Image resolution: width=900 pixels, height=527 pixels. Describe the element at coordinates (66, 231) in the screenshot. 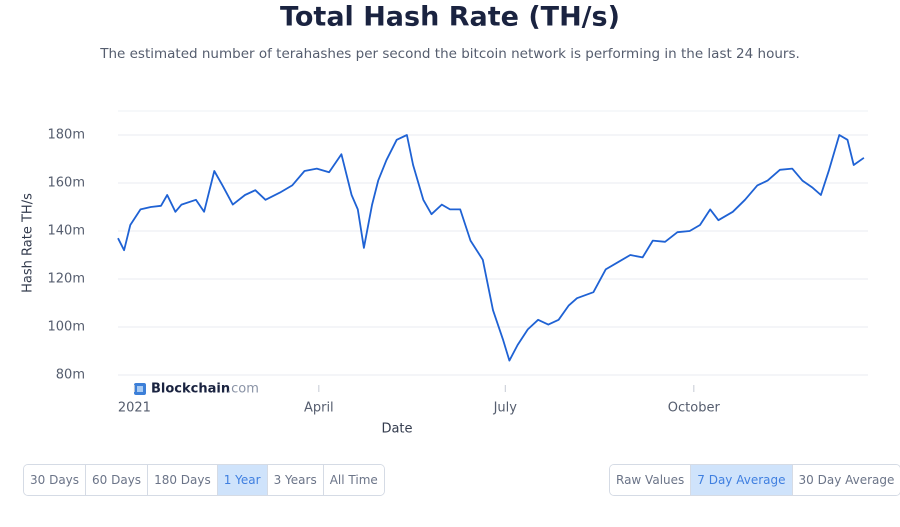

I see `y-tick-label: 140m` at that location.